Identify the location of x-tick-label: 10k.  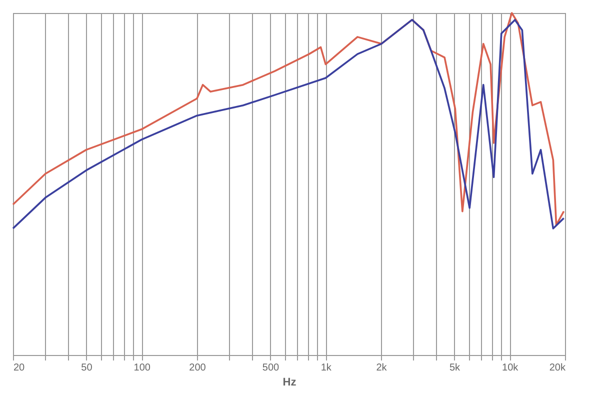
(511, 368).